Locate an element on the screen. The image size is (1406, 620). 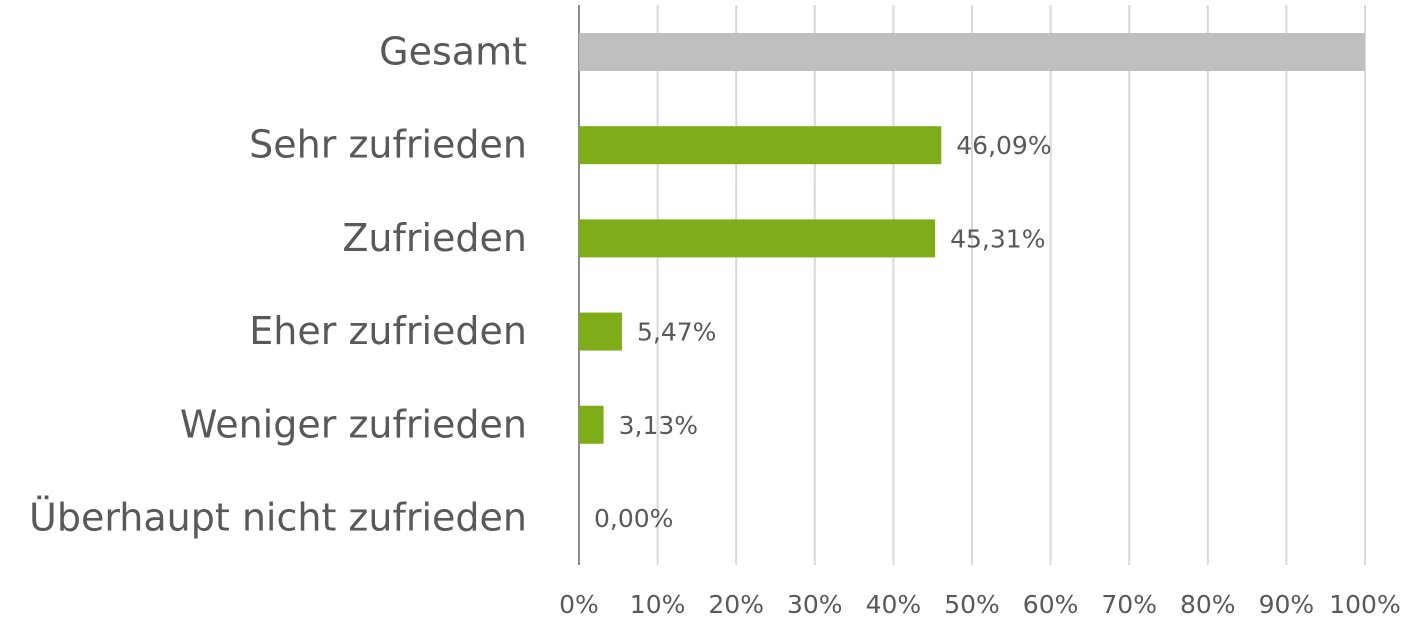
value-label: 0,00% is located at coordinates (633, 518).